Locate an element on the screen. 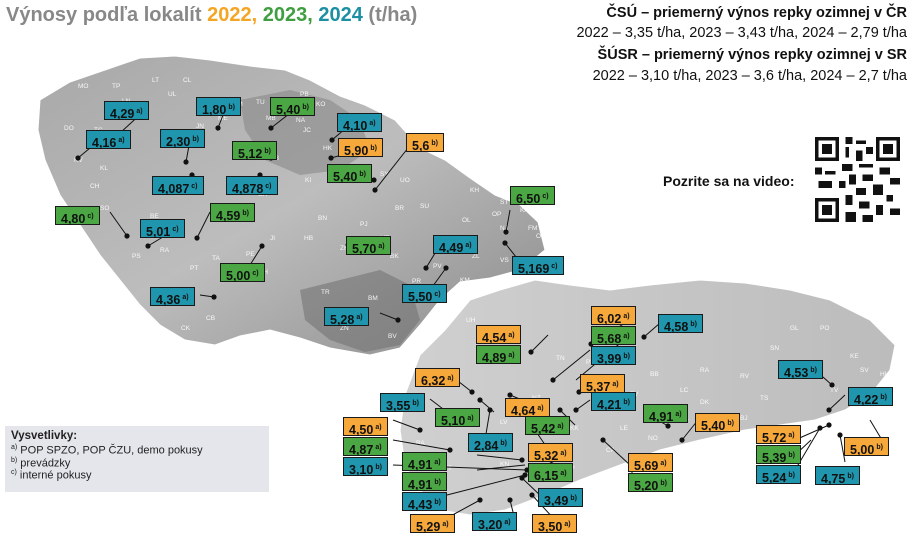  district-code: HO is located at coordinates (431, 334).